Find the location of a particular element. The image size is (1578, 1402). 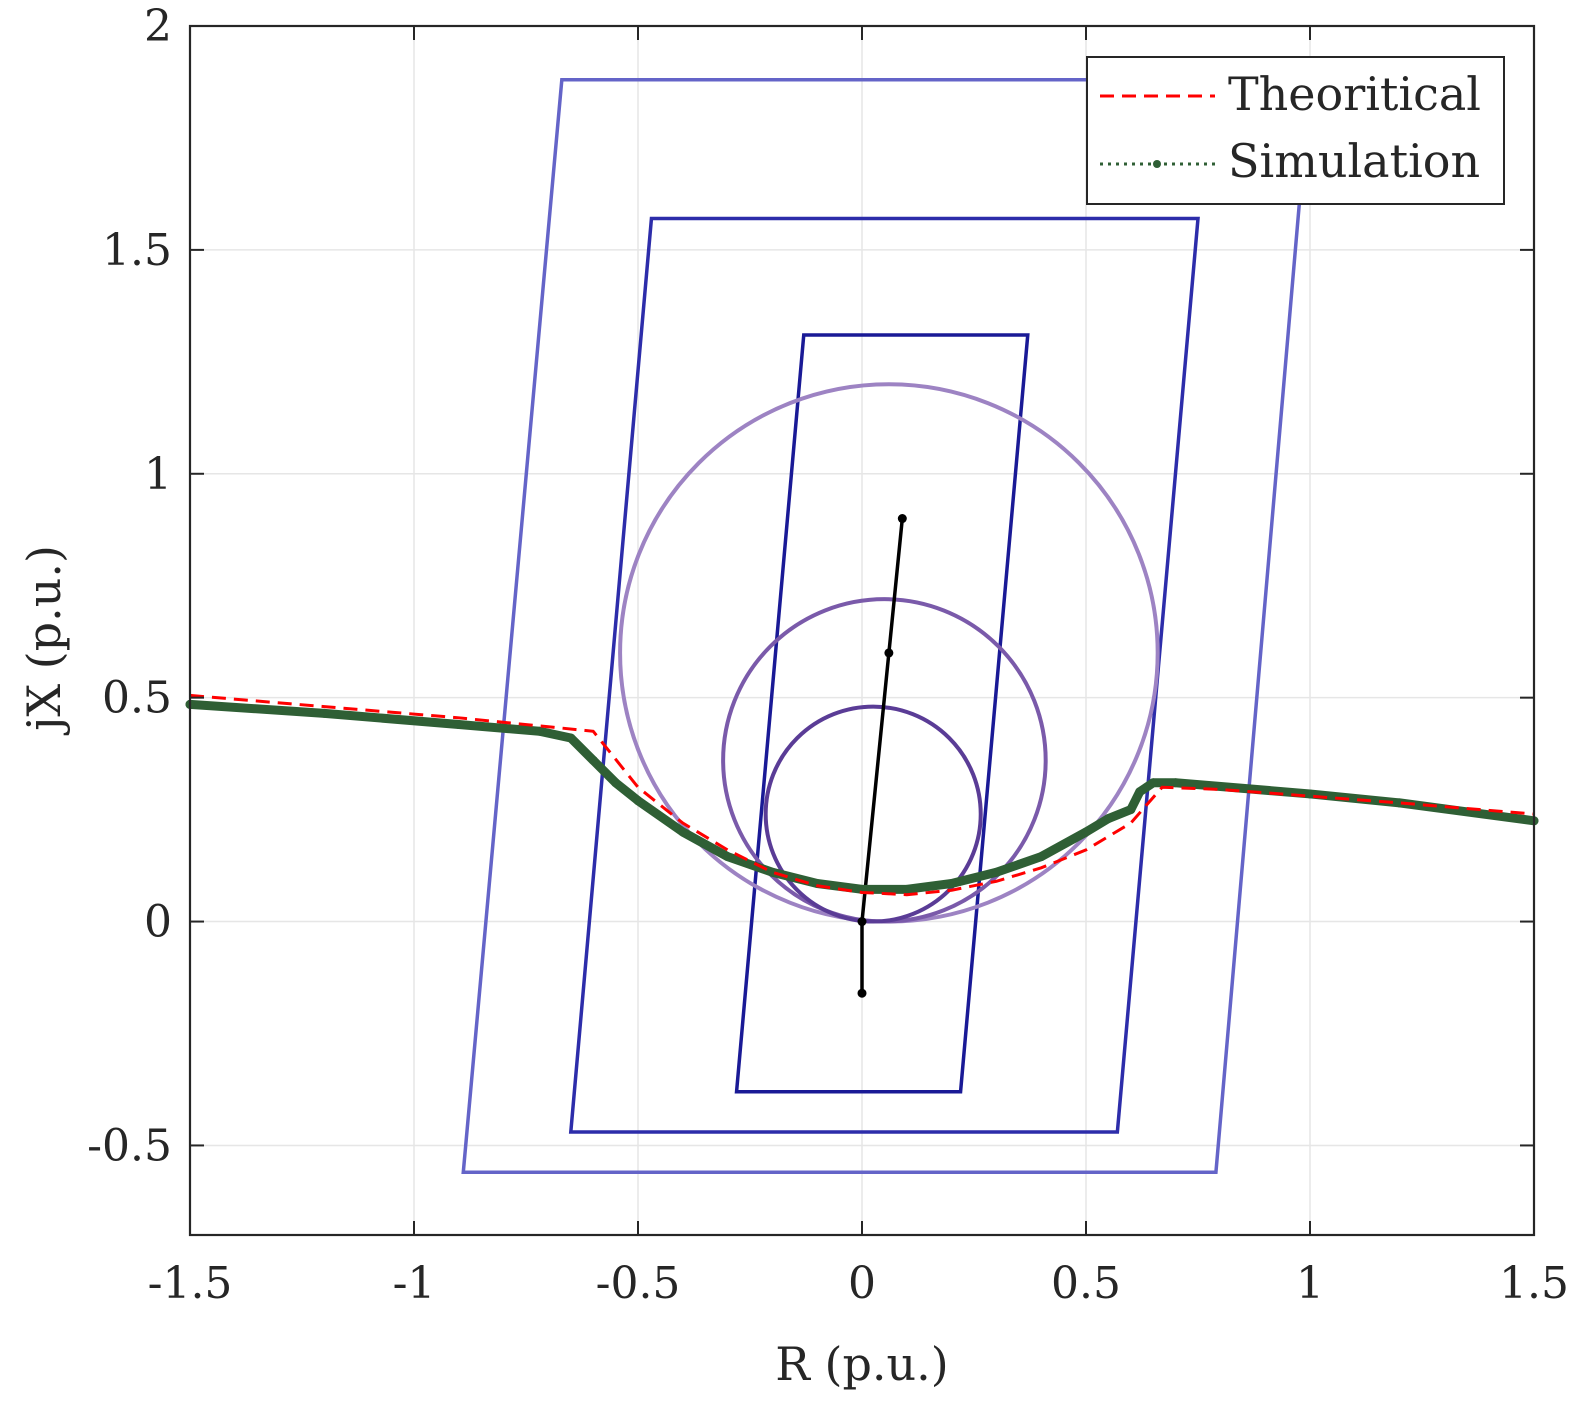

series-layer is located at coordinates (862, 795).